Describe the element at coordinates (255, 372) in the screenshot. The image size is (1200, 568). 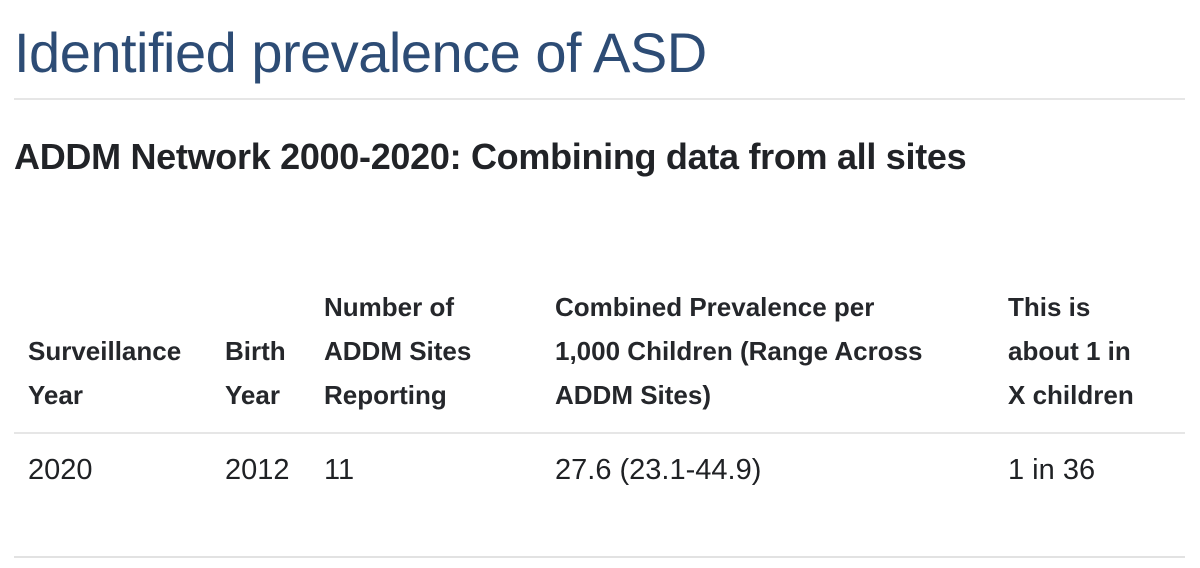
I see `column-header-birth-year: Birth Year` at that location.